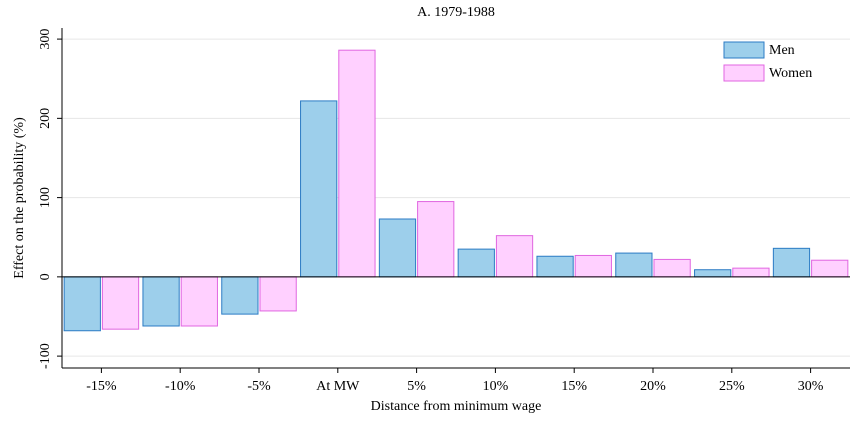  I want to click on legend-label: Women, so click(790, 73).